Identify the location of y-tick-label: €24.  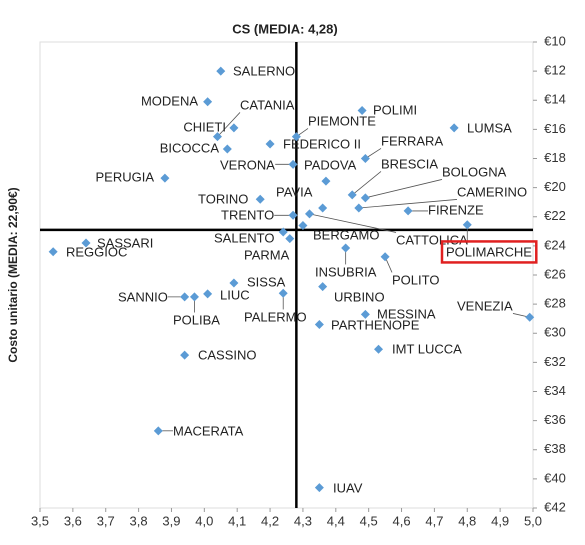
(555, 244).